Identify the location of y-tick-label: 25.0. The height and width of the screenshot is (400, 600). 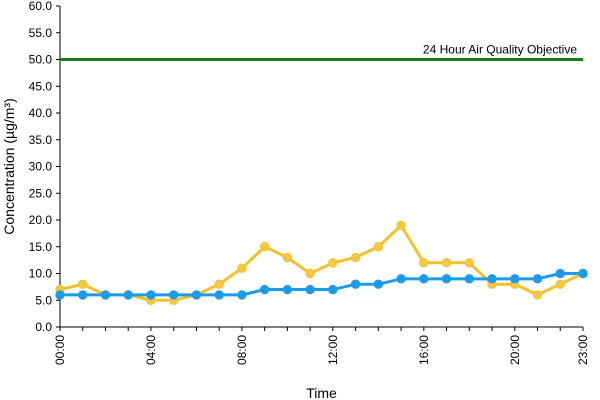
(41, 193).